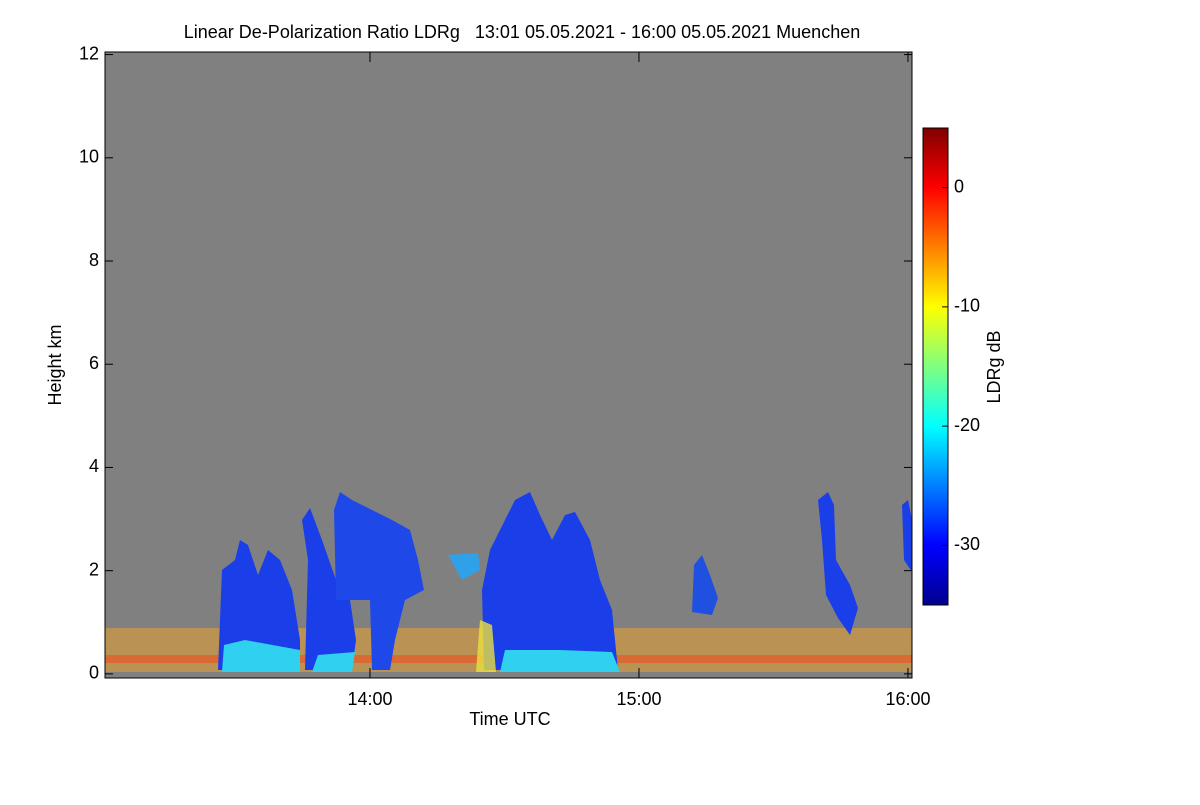  I want to click on y-tick-label: 10, so click(89, 157).